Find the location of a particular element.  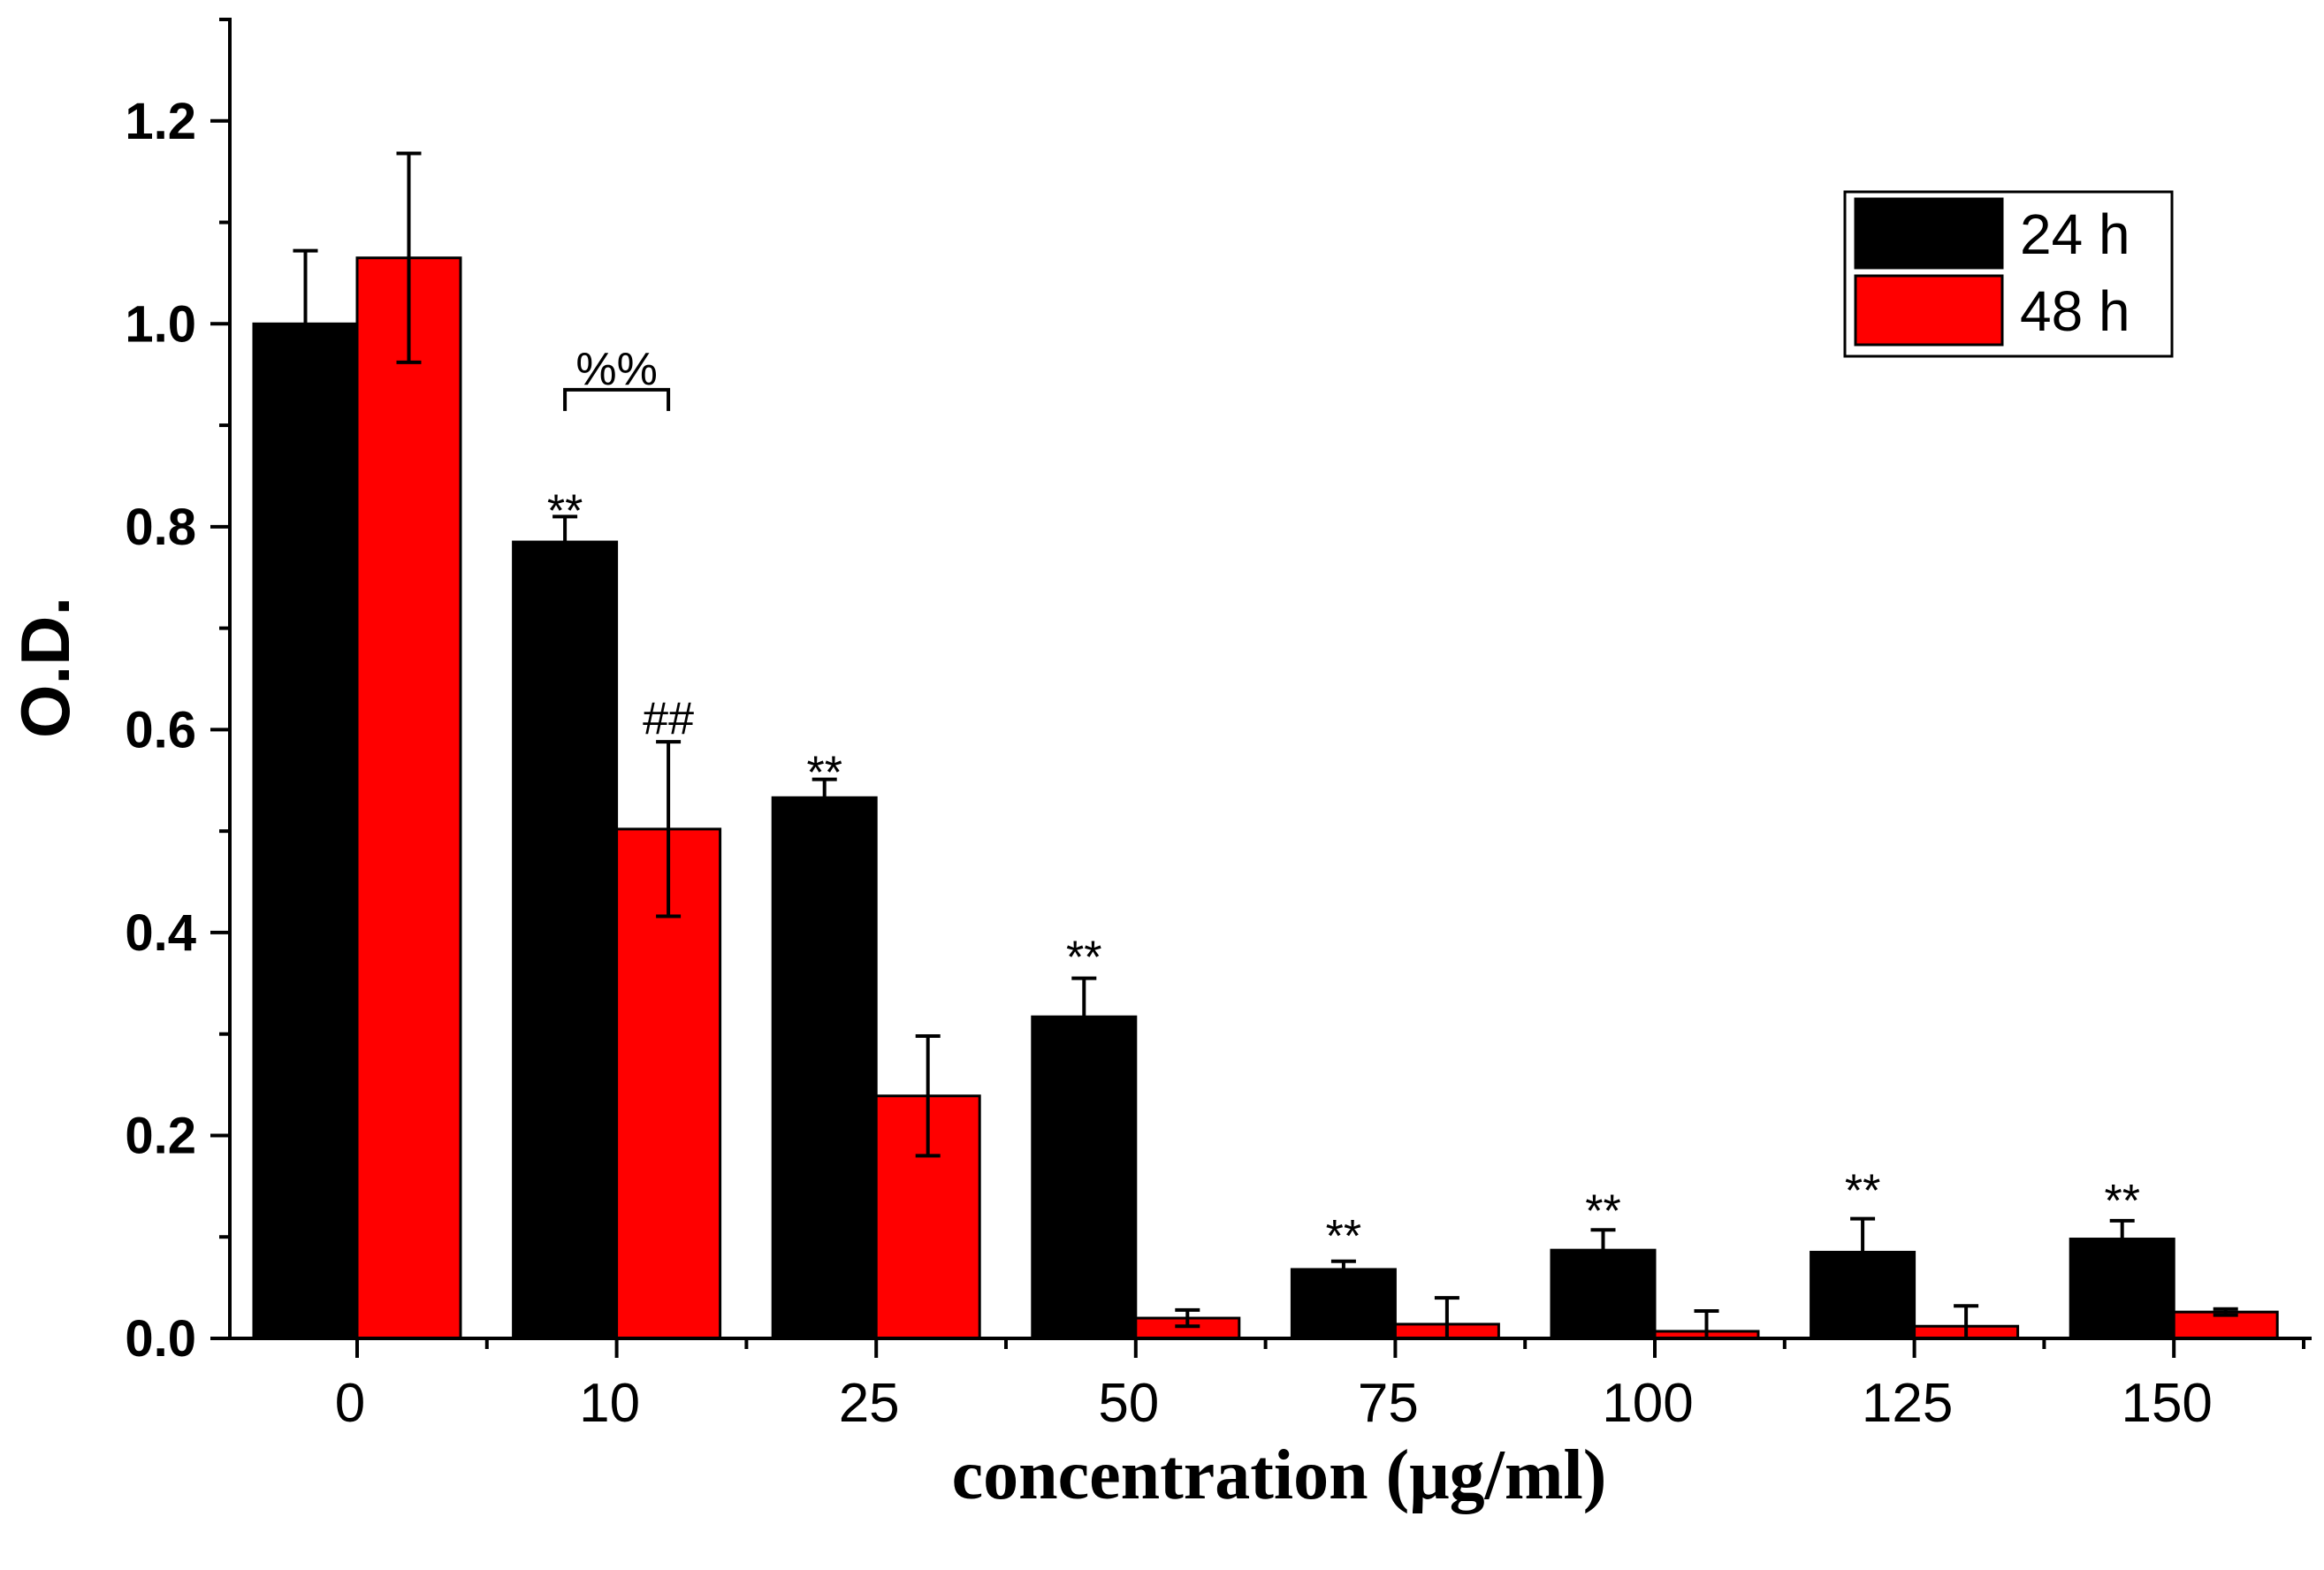

annotation-hash: ## is located at coordinates (668, 719).